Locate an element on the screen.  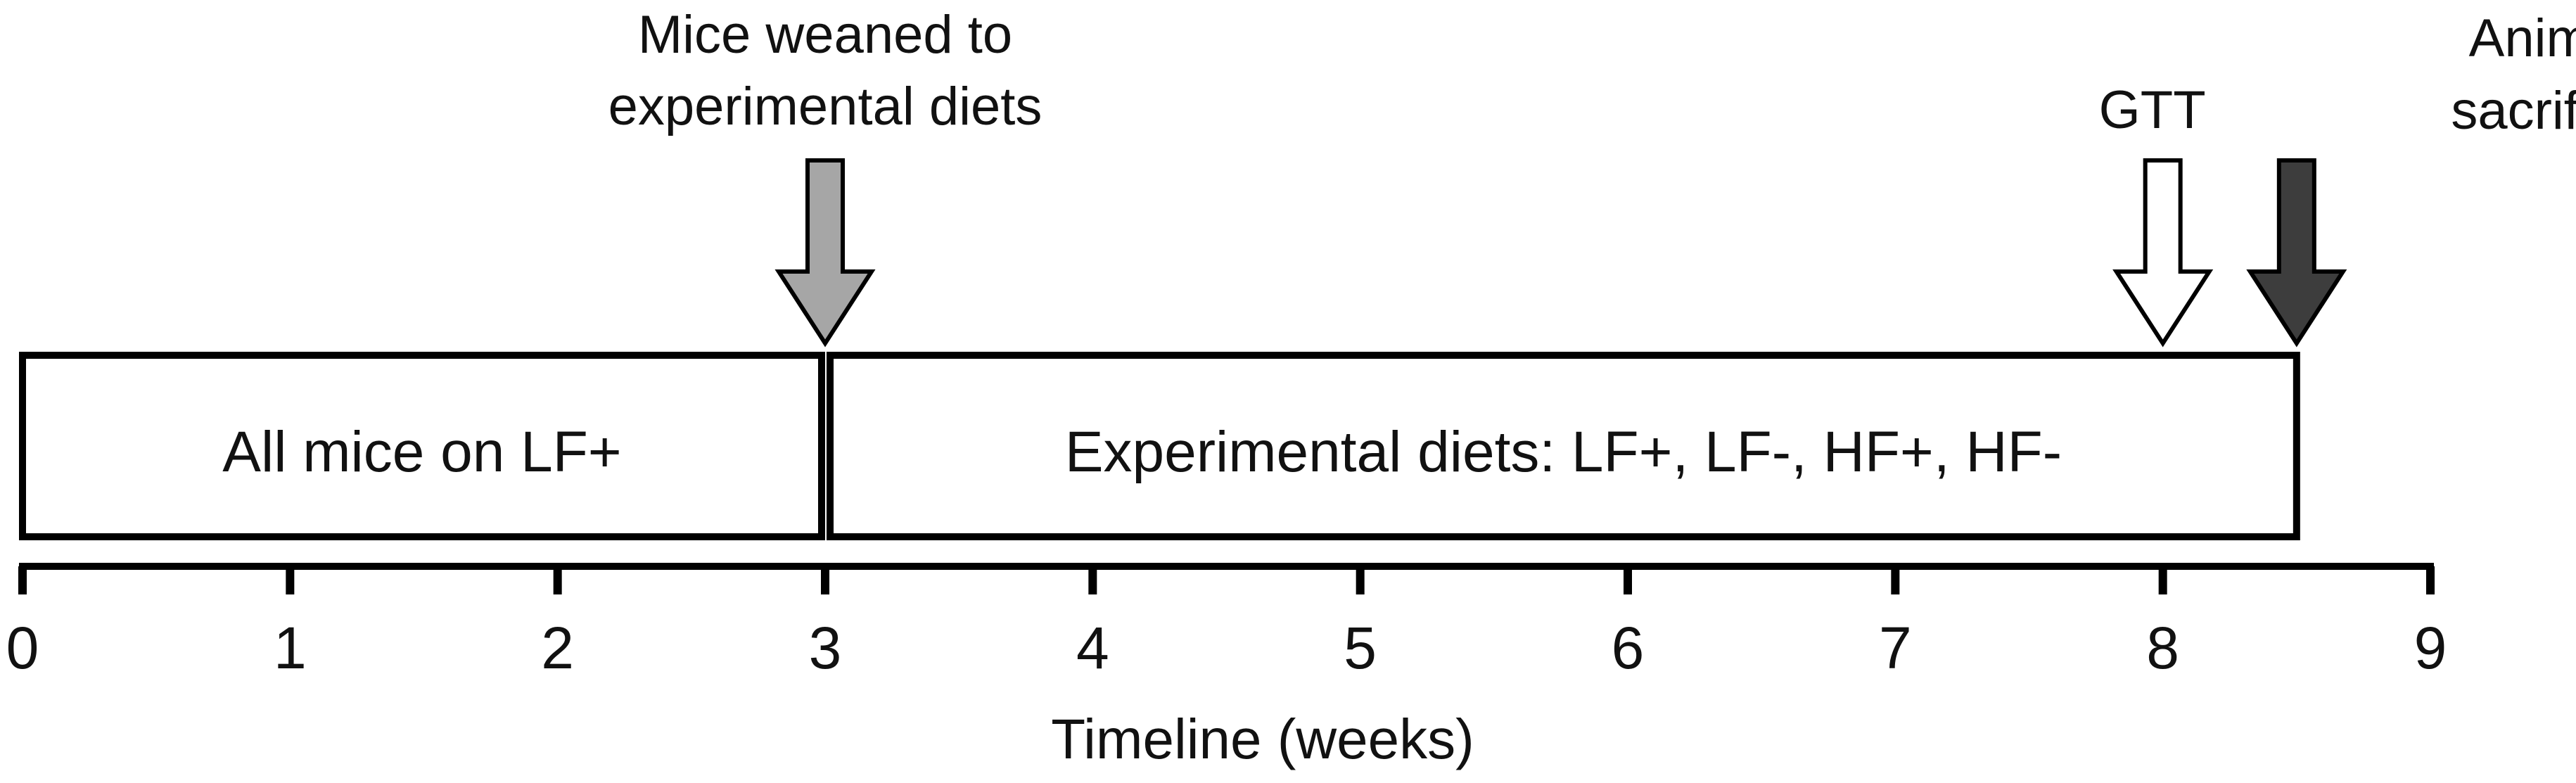
axis-title: Timeline (weeks) is located at coordinates (1262, 739).